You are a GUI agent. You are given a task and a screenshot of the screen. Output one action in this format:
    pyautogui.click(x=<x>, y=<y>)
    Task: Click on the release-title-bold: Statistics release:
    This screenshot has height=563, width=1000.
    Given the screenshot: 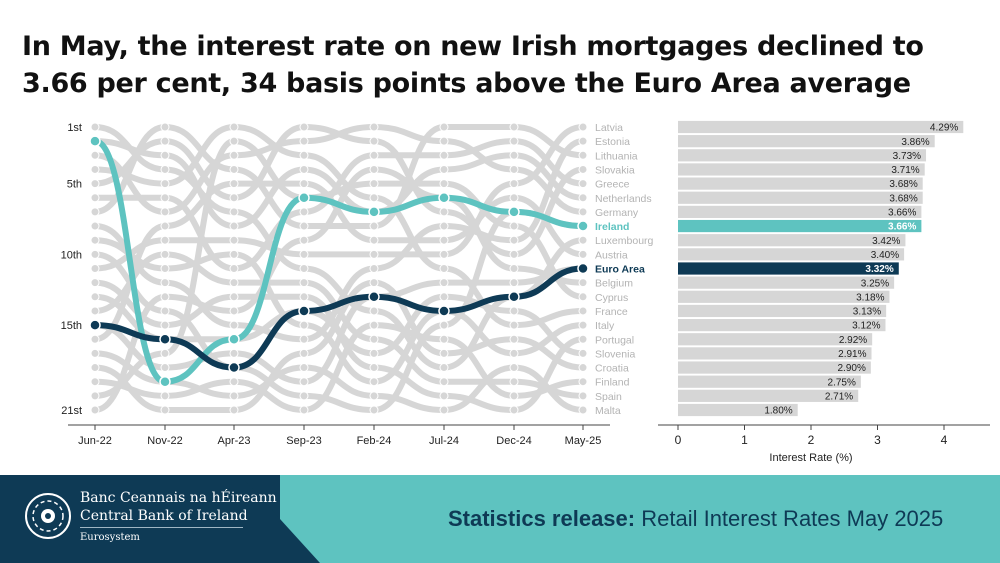 What is the action you would take?
    pyautogui.click(x=542, y=518)
    